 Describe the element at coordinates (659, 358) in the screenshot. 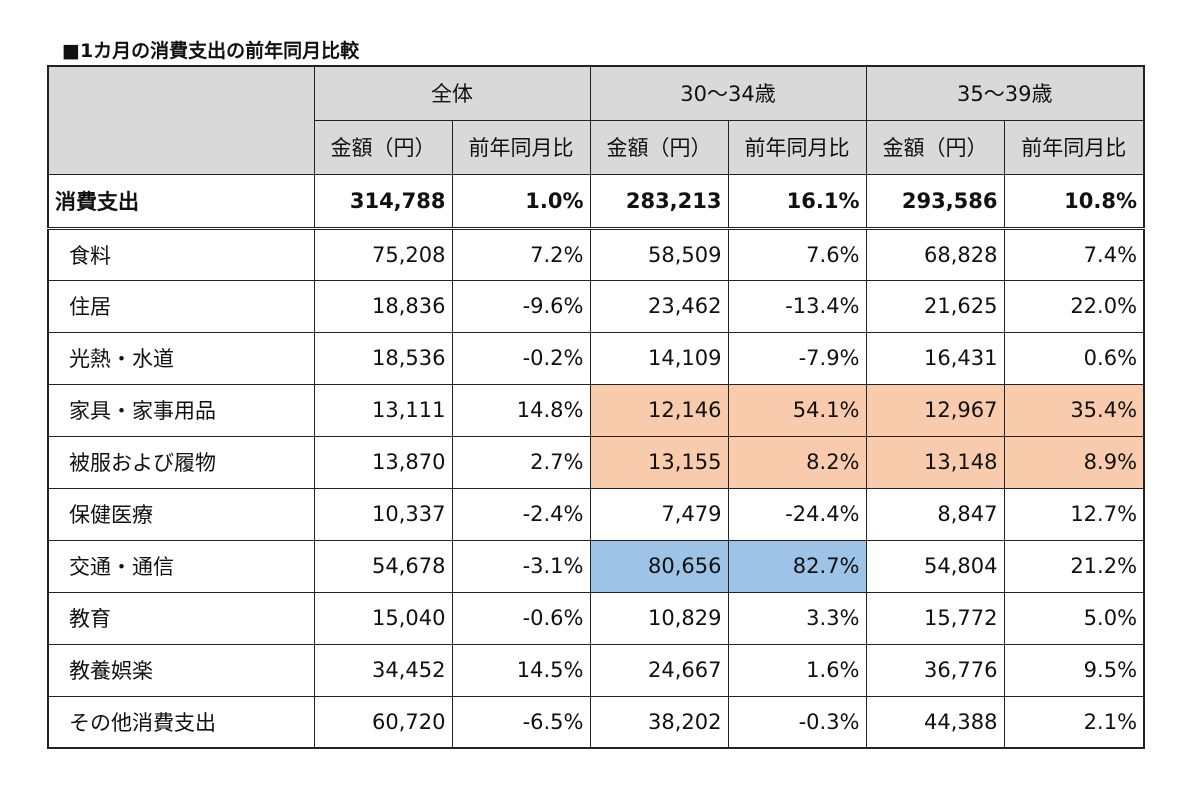

I see `cell-amount: 14,109` at that location.